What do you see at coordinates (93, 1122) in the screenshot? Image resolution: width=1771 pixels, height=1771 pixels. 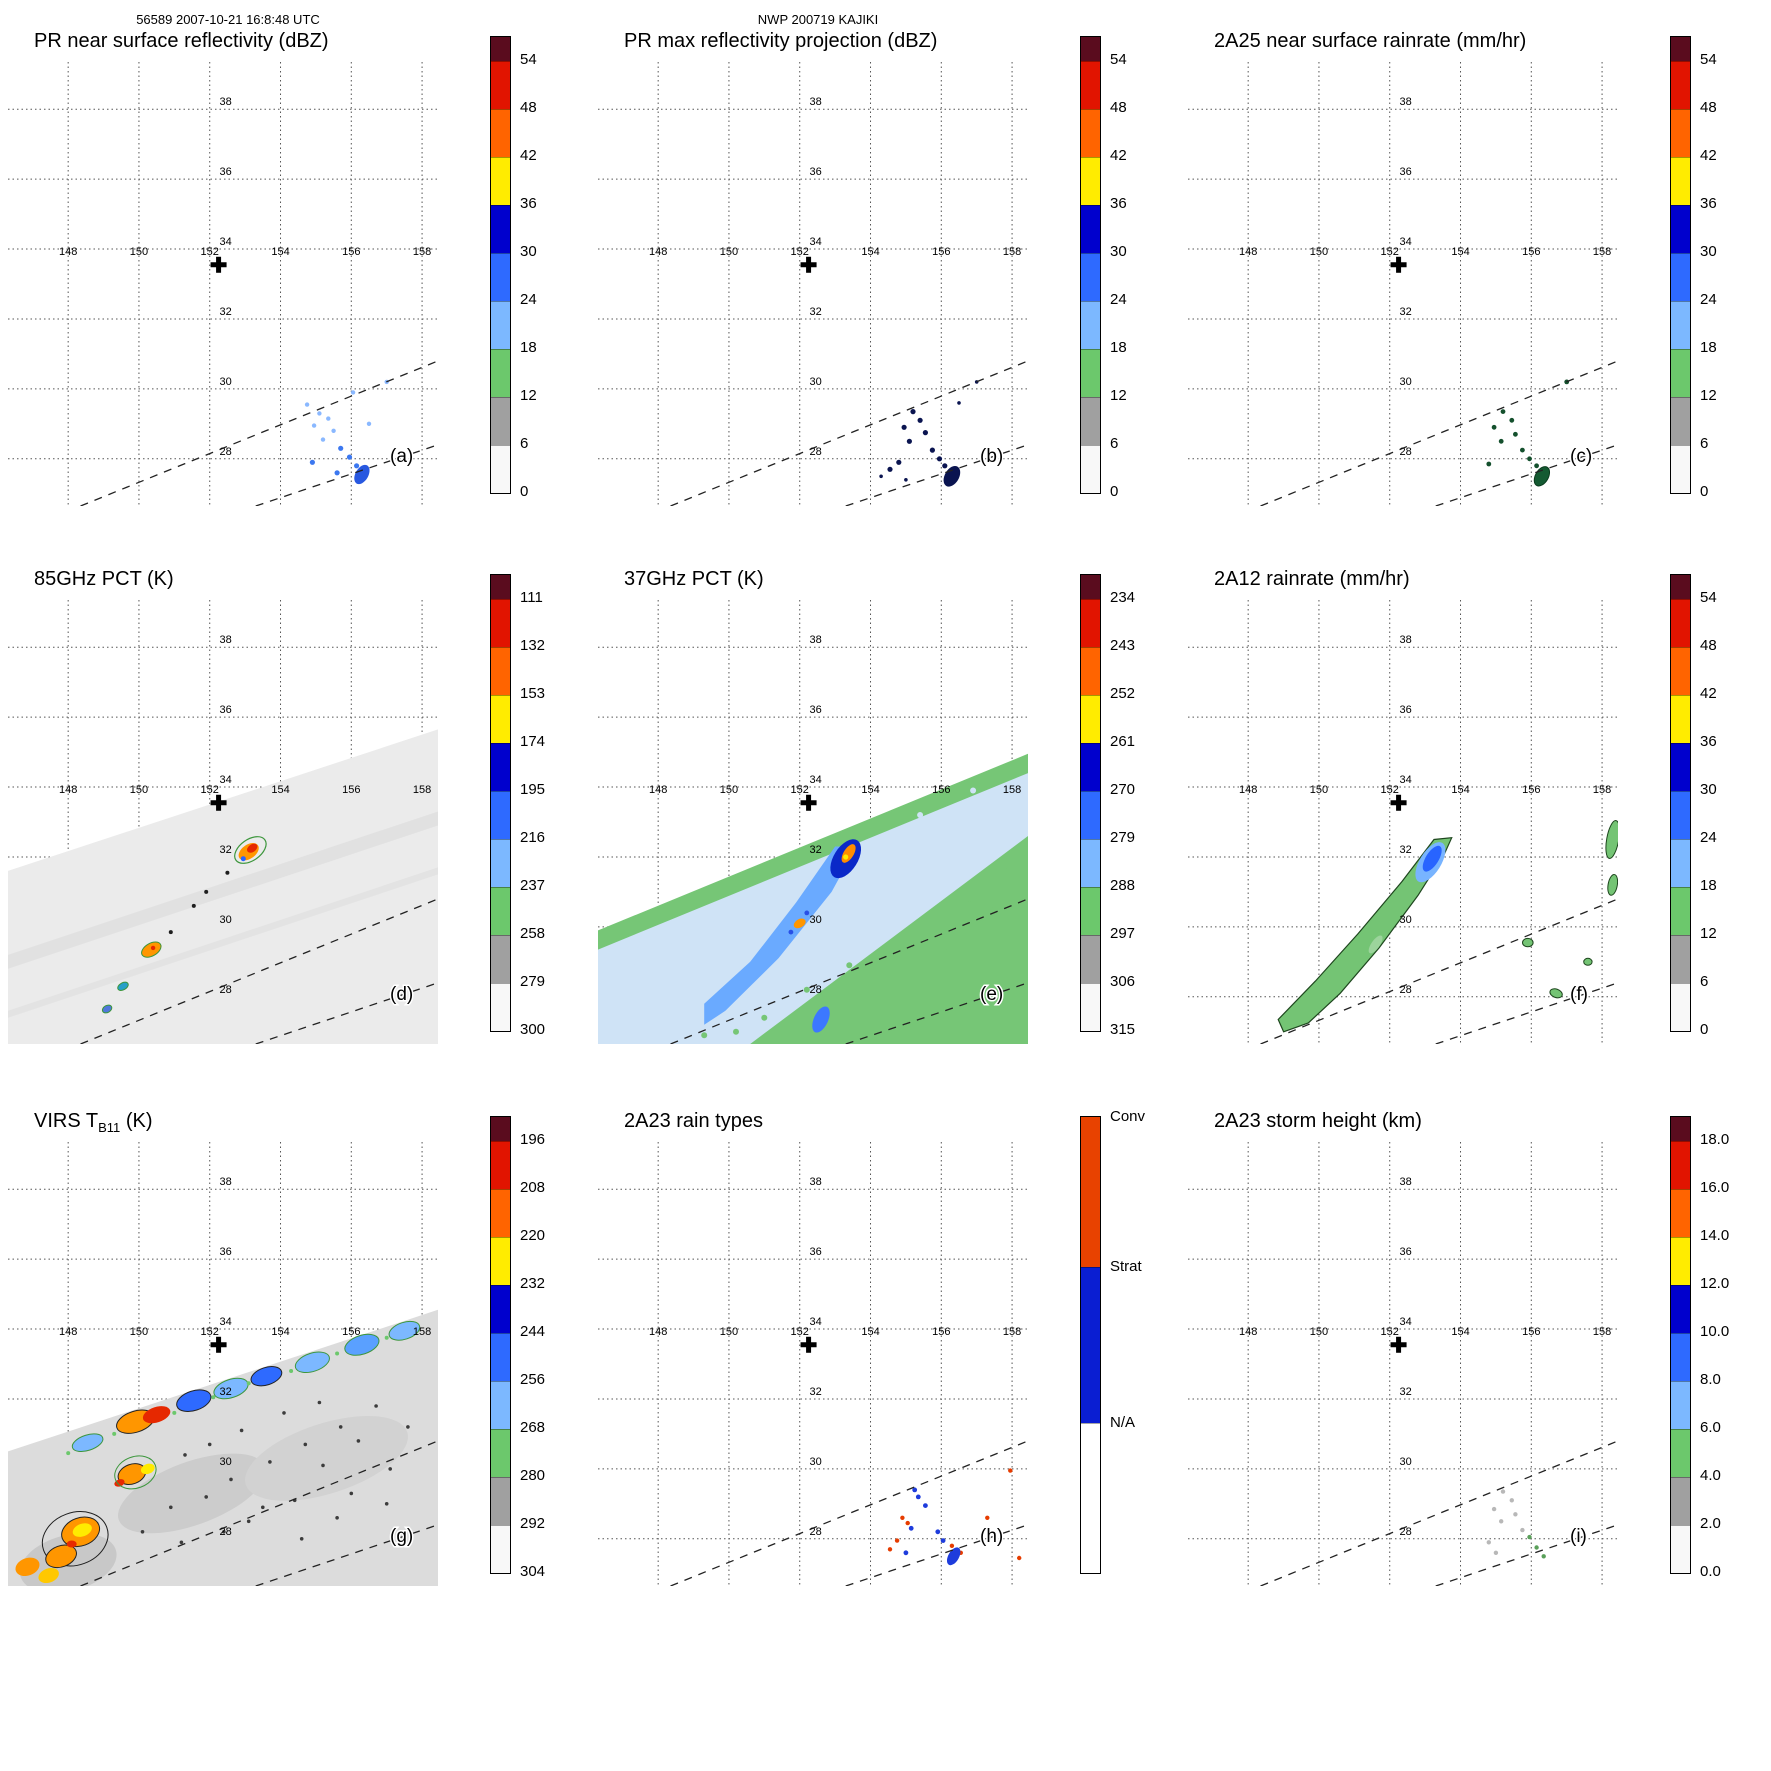 I see `panel-title: VIRS TB11 (K)` at bounding box center [93, 1122].